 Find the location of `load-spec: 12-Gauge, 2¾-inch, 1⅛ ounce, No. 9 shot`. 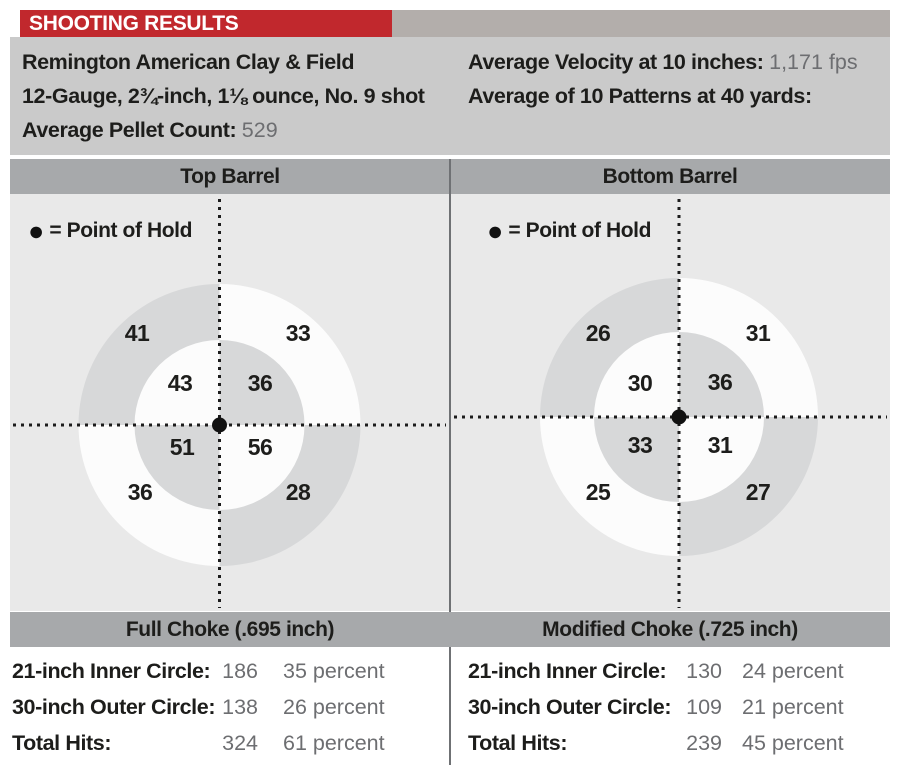

load-spec: 12-Gauge, 2¾-inch, 1⅛ ounce, No. 9 shot is located at coordinates (223, 96).